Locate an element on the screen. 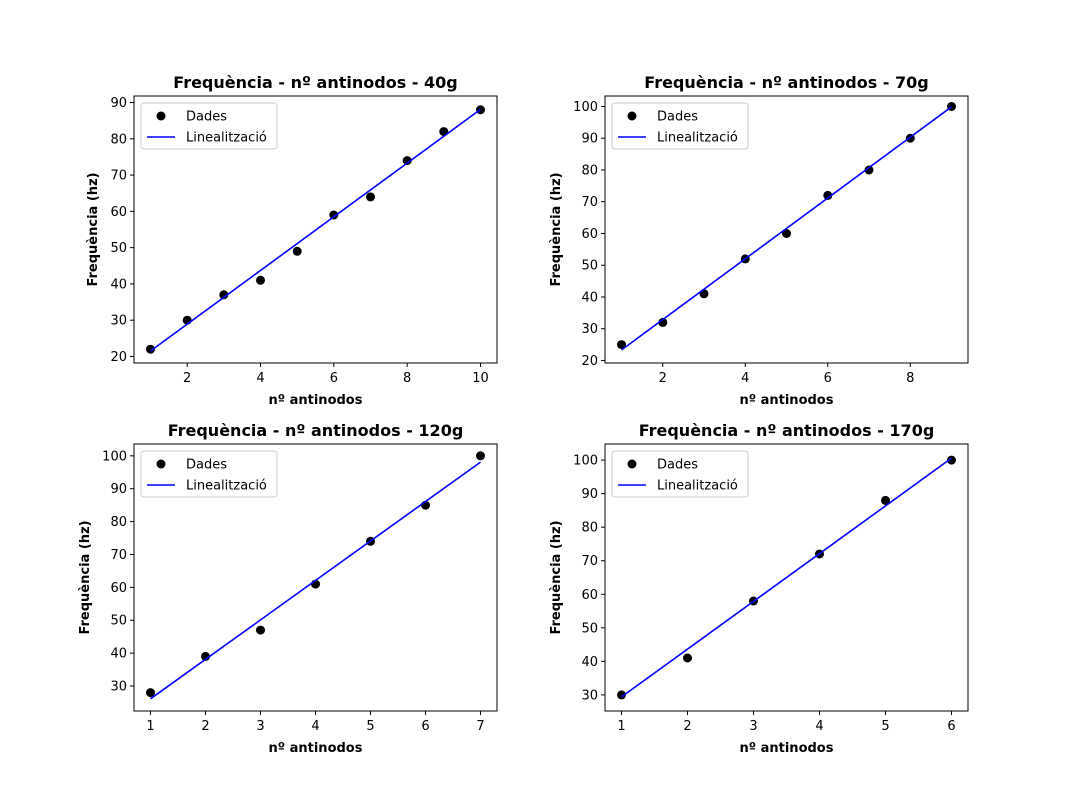 The image size is (1075, 799). x-tick-label: 7 is located at coordinates (480, 726).